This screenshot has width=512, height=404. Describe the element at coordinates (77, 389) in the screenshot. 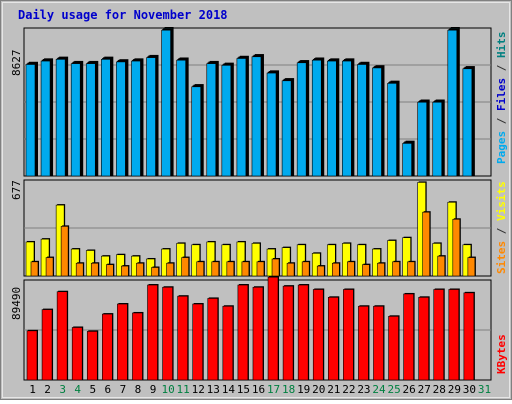

I see `x-tick-label: 4` at that location.